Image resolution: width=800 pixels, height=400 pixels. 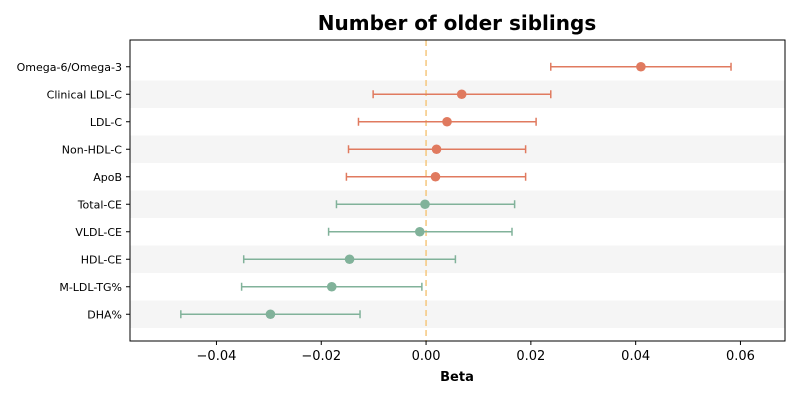 What do you see at coordinates (90, 287) in the screenshot?
I see `y-tick-label: M-LDL-TG%` at bounding box center [90, 287].